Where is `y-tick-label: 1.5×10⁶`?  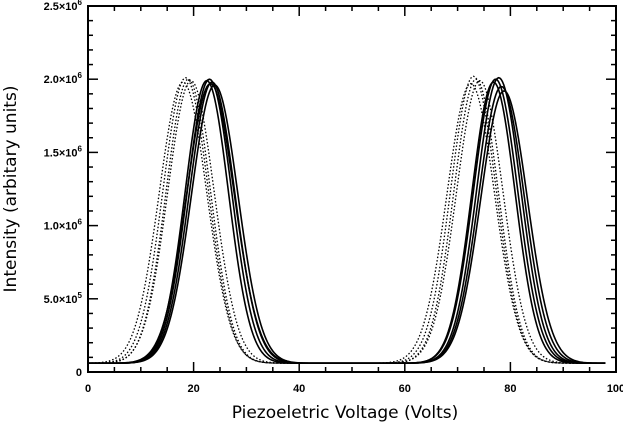
y-tick-label: 1.5×10⁶ is located at coordinates (63, 151).